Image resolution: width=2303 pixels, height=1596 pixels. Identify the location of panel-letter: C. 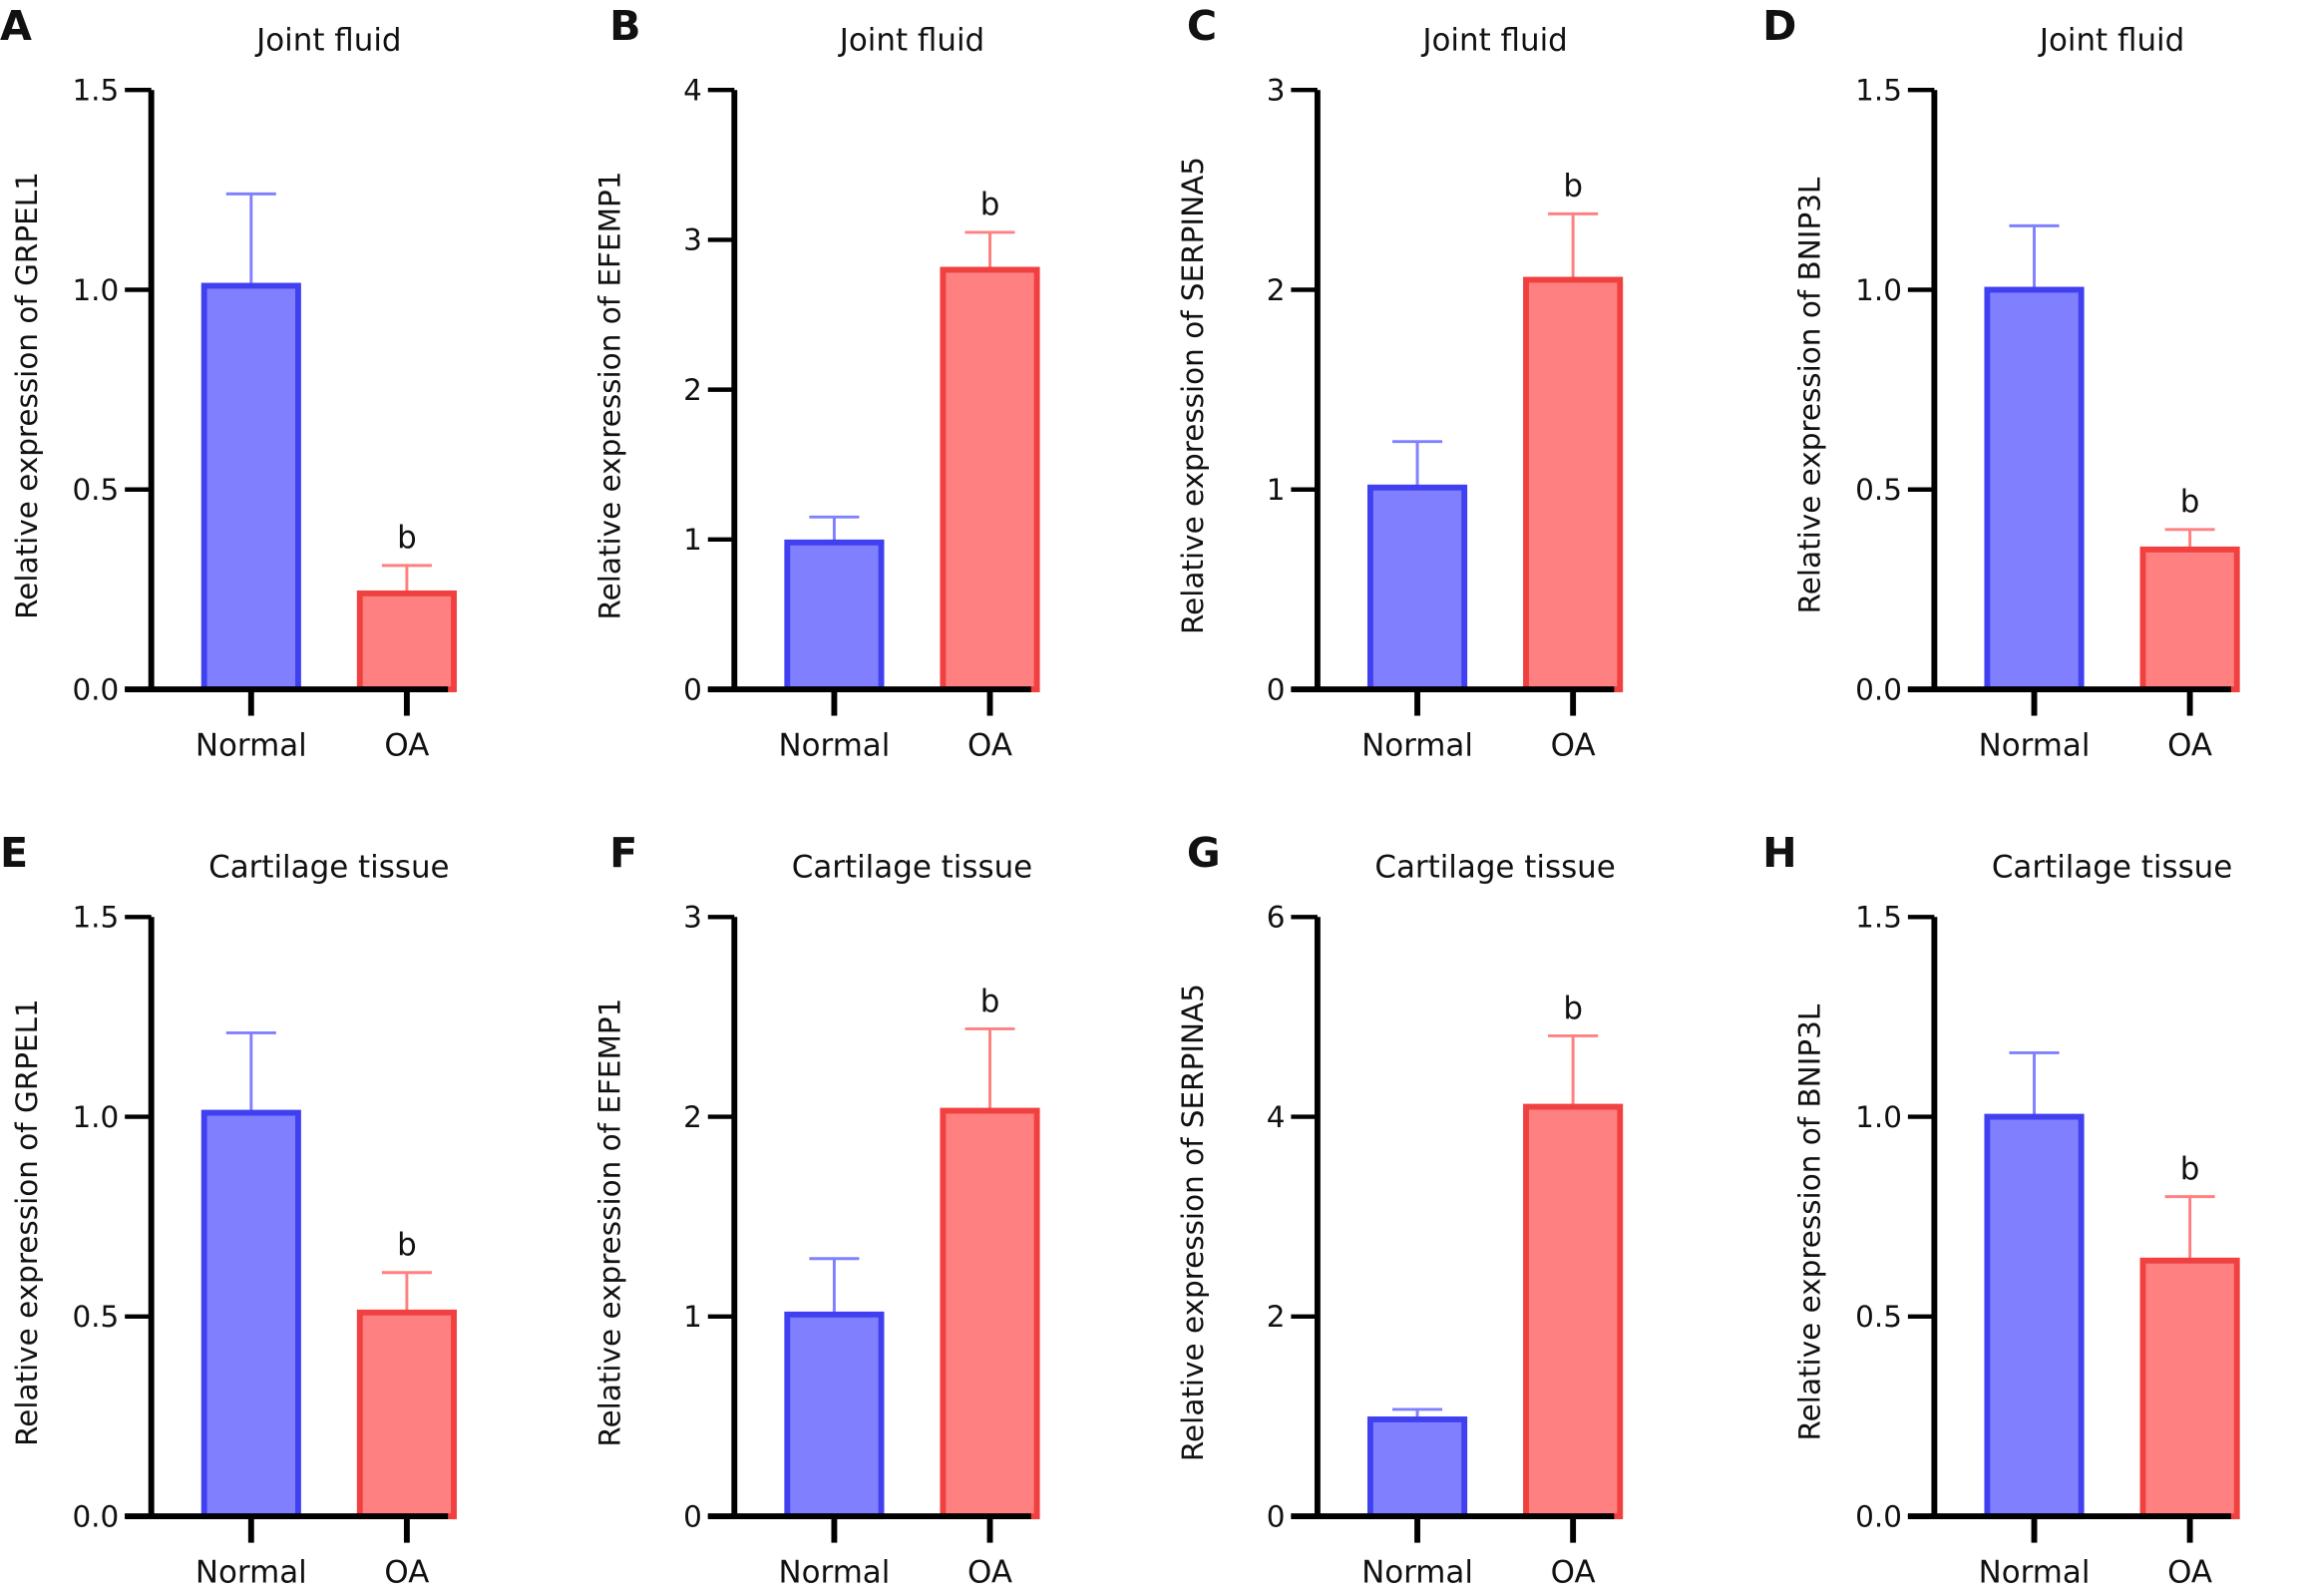
(1202, 26).